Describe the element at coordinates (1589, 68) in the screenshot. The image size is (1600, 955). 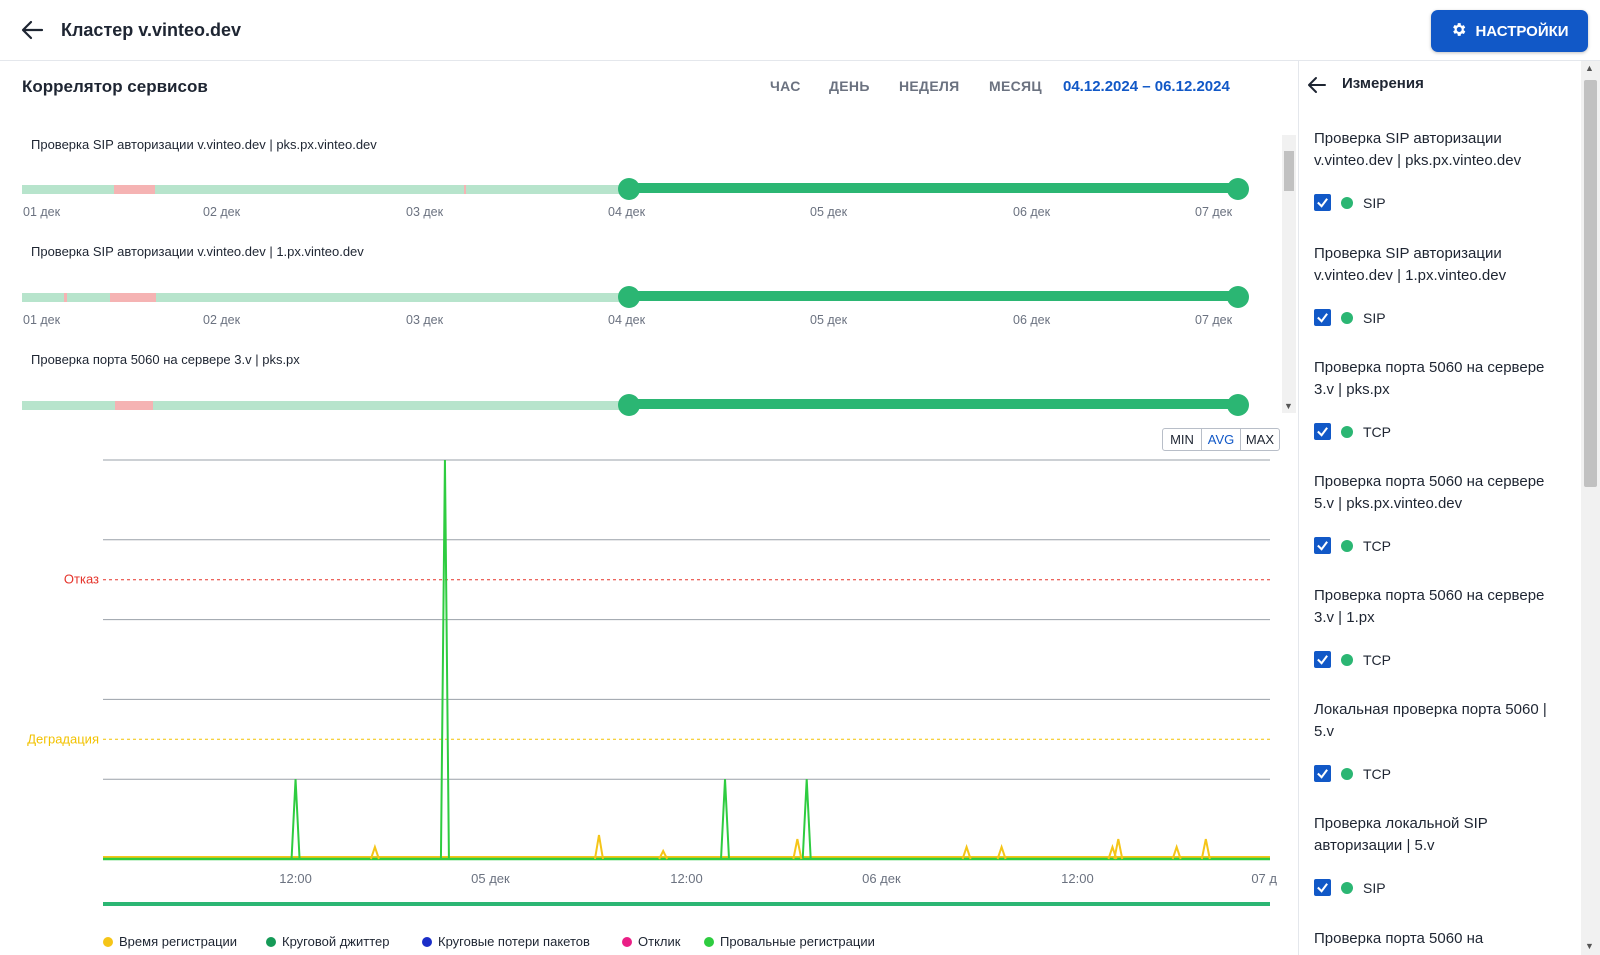
I see `scroll-up-arrow-icon: ▲` at that location.